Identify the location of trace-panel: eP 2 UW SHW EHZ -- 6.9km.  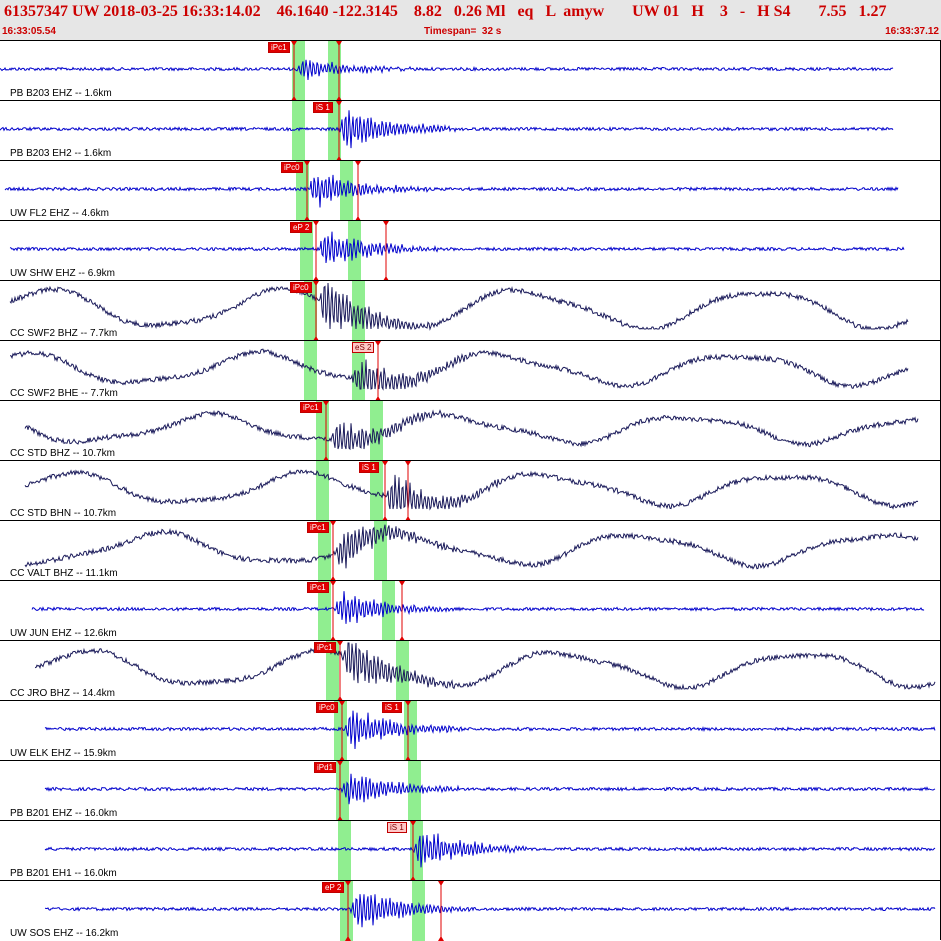
(470, 250).